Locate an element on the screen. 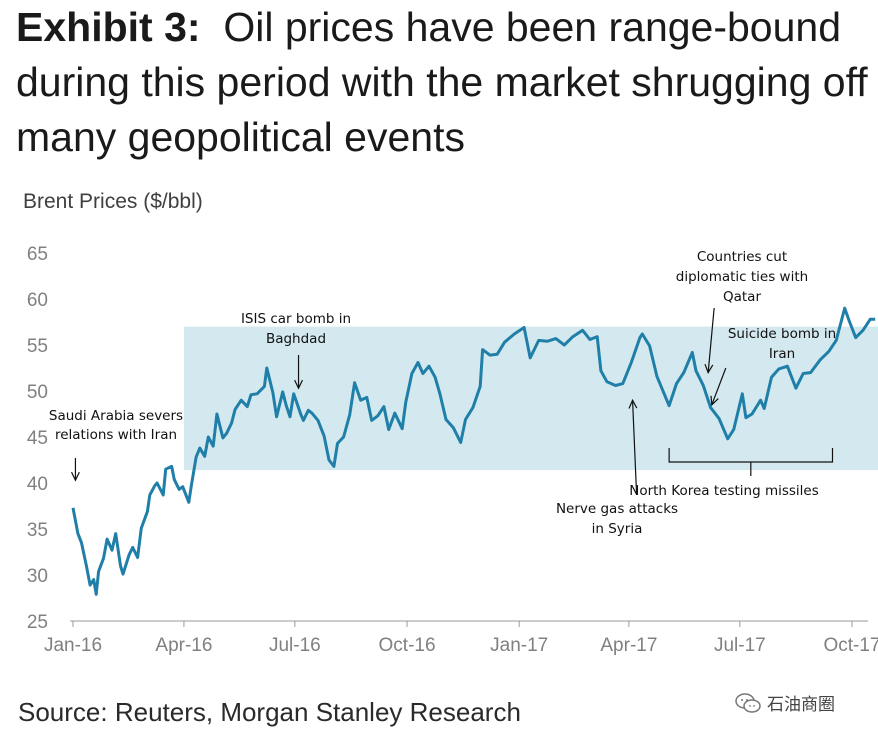  x-tick-label: Jul-17 is located at coordinates (740, 645).